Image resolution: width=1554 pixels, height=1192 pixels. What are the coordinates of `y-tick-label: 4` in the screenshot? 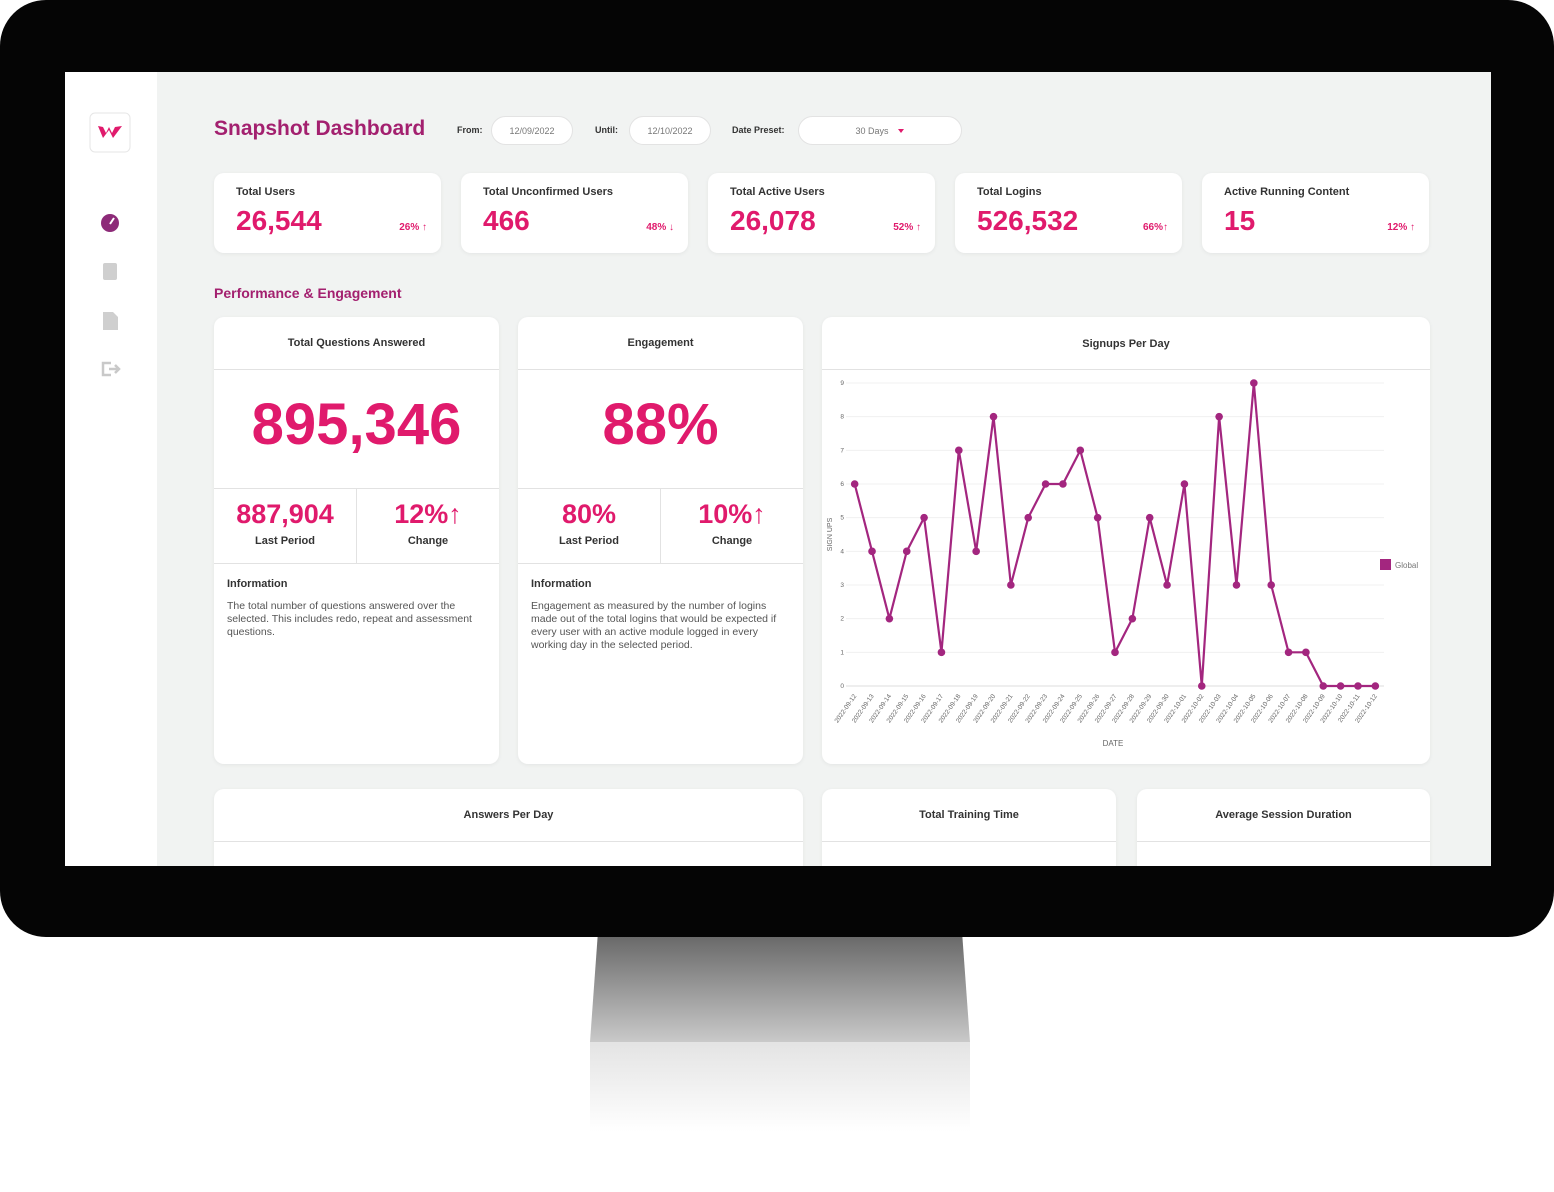 It's located at (842, 551).